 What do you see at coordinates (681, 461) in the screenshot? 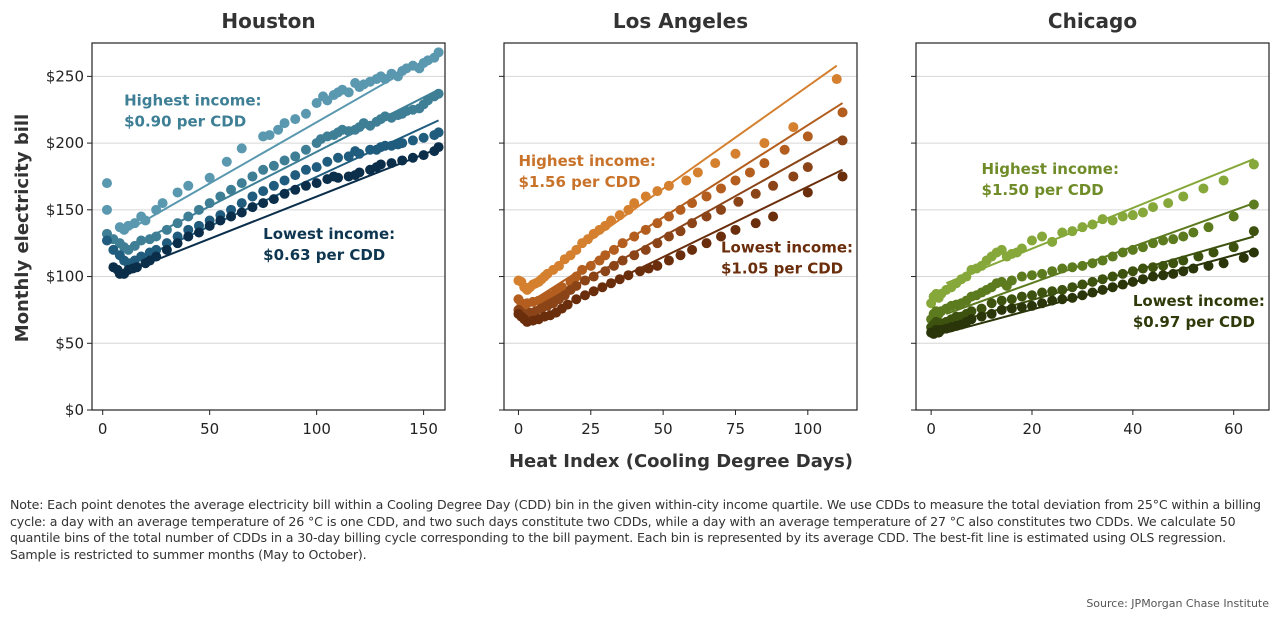
I see `x-axis-label: Heat Index (Cooling Degree Days)` at bounding box center [681, 461].